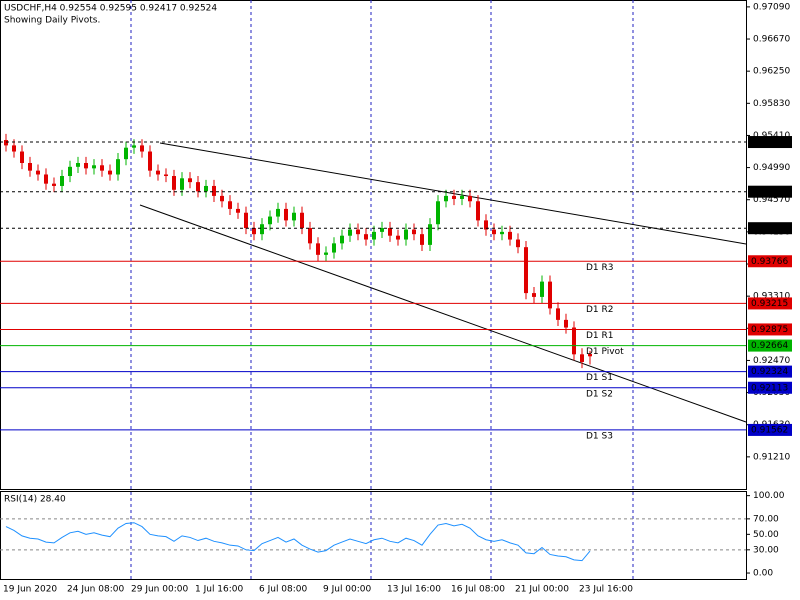 Image resolution: width=800 pixels, height=600 pixels. What do you see at coordinates (771, 457) in the screenshot?
I see `y-tick-label: 0.91210` at bounding box center [771, 457].